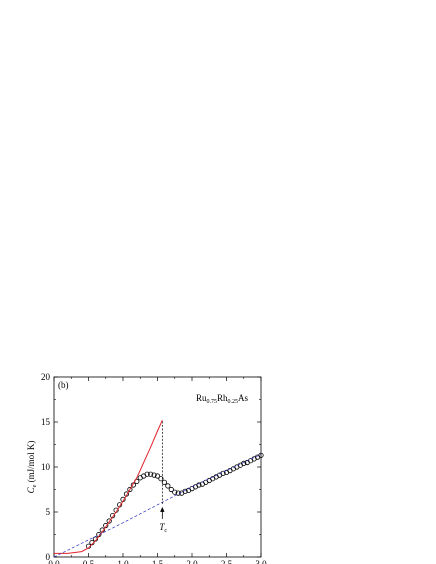  What do you see at coordinates (48, 557) in the screenshot?
I see `y-tick-label: 0` at bounding box center [48, 557].